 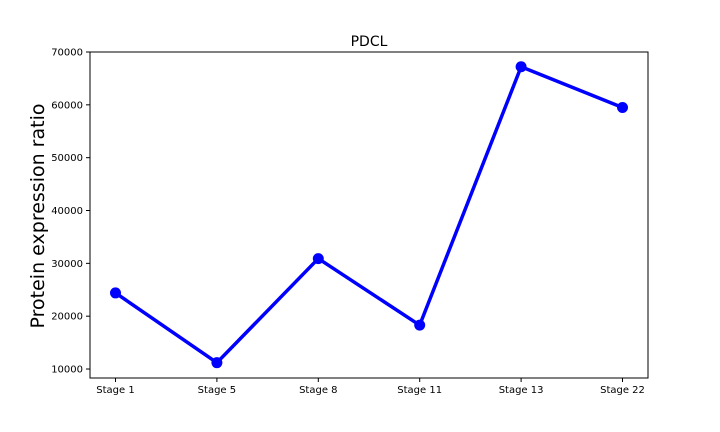 I want to click on x-tick-label: Stage 22, so click(x=622, y=390).